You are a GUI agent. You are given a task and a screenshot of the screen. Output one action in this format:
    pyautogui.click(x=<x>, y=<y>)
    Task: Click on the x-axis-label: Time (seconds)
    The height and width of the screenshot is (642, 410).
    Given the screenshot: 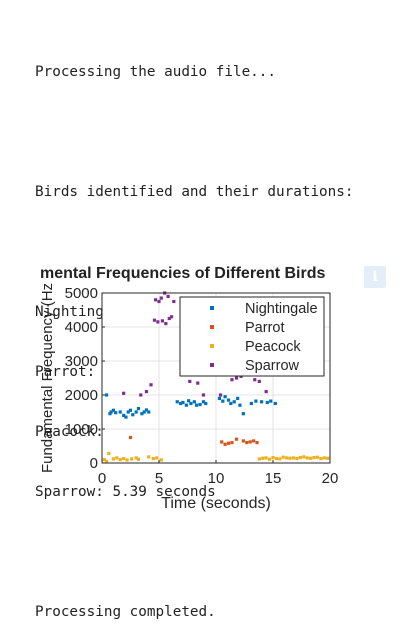 What is the action you would take?
    pyautogui.click(x=216, y=503)
    